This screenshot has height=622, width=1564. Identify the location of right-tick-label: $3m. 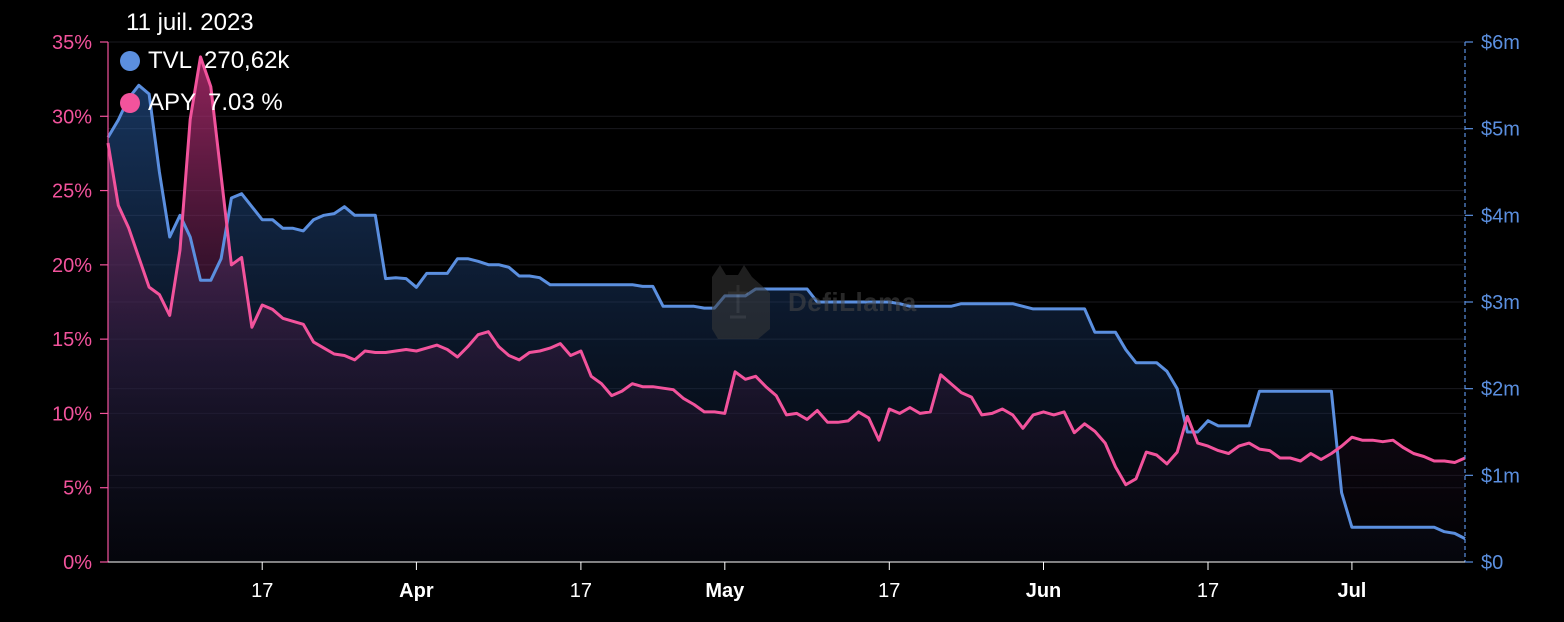
(1500, 303).